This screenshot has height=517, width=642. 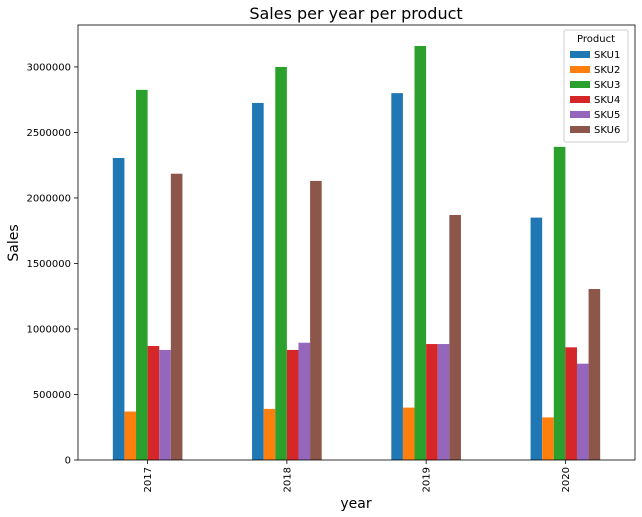 What do you see at coordinates (397, 276) in the screenshot?
I see `bar-sku1-2019` at bounding box center [397, 276].